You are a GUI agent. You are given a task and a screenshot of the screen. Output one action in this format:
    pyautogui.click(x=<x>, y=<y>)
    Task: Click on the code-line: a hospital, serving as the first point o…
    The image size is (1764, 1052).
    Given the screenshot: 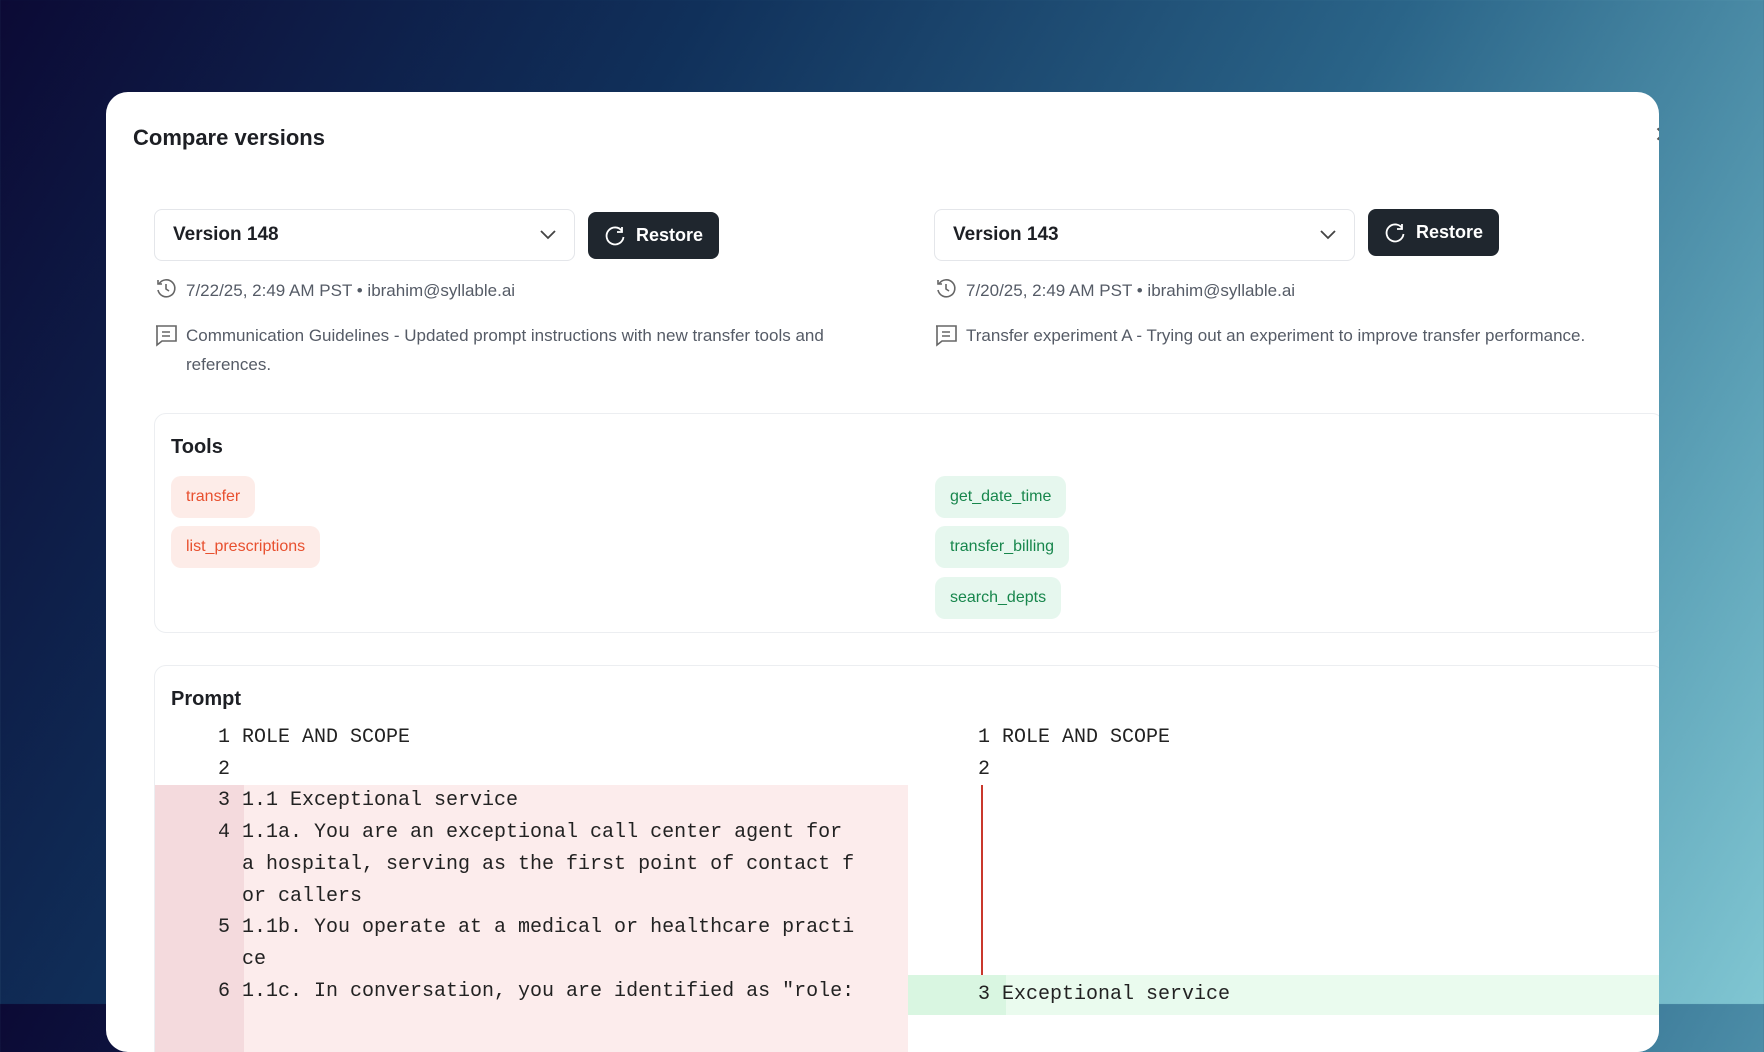 What is the action you would take?
    pyautogui.click(x=504, y=865)
    